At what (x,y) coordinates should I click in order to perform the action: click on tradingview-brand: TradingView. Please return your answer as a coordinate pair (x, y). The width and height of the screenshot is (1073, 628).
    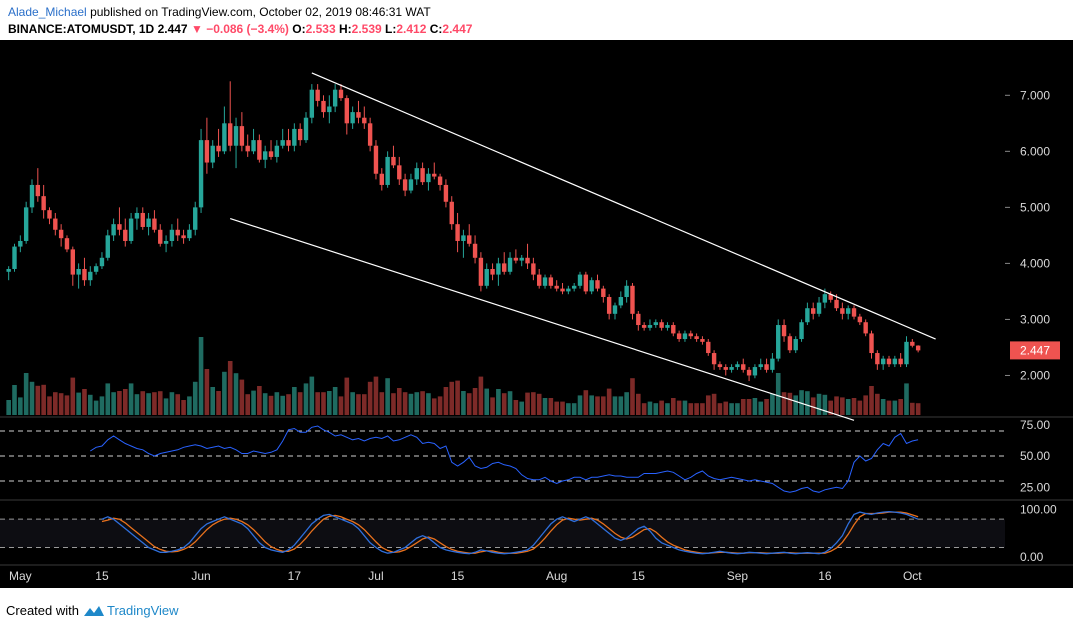
    Looking at the image, I should click on (142, 610).